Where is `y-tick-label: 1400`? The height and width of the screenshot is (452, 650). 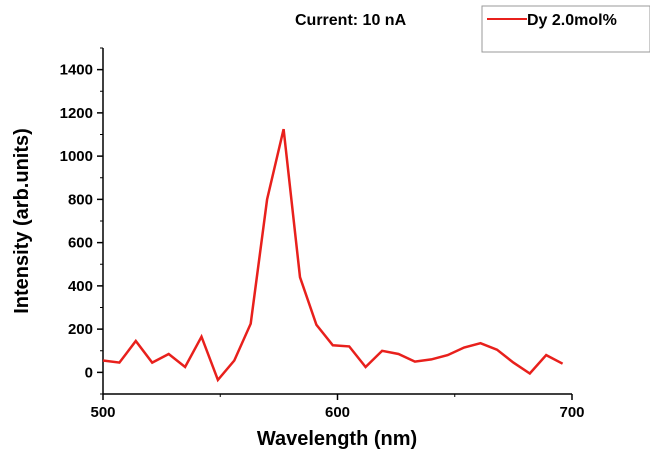
y-tick-label: 1400 is located at coordinates (76, 70).